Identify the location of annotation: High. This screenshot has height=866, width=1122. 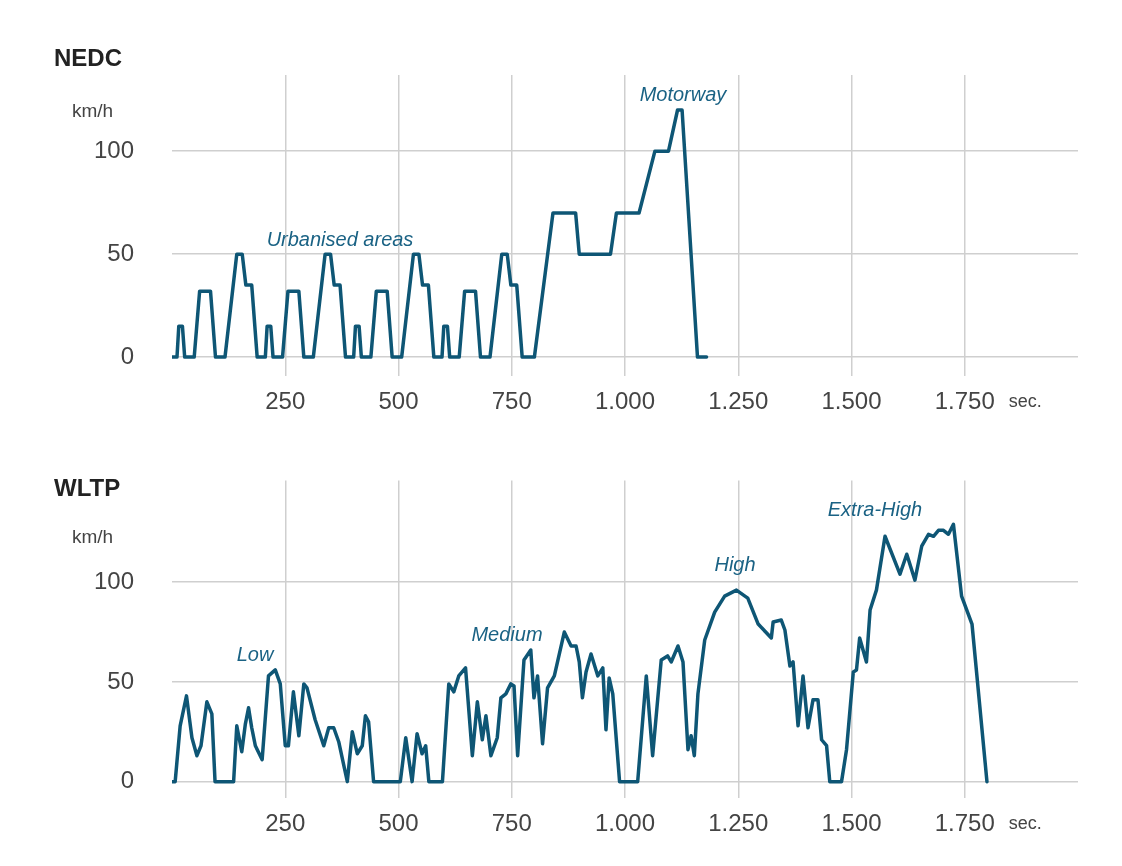
(735, 563).